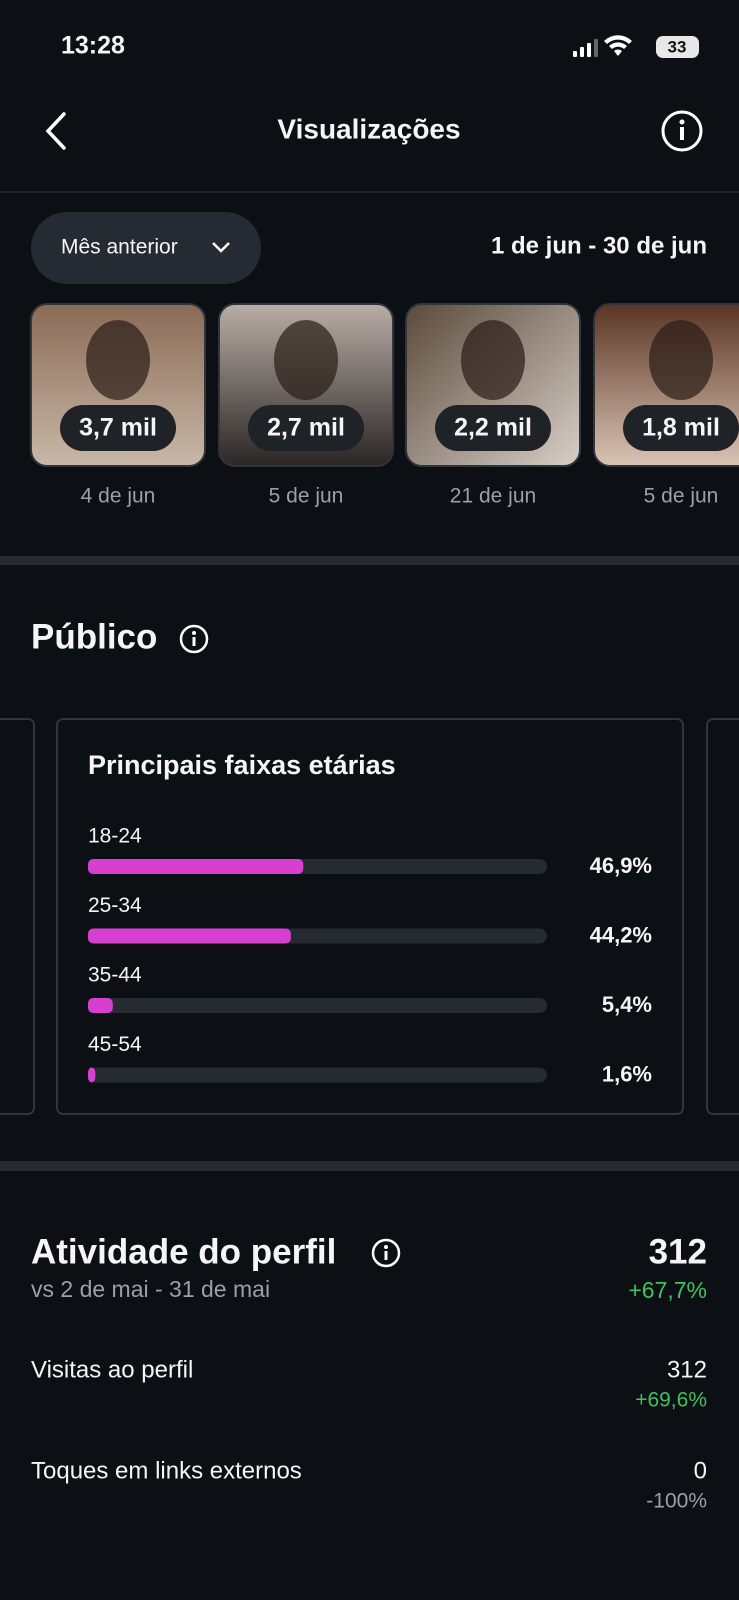  I want to click on metric-label: Visitas ao perfil, so click(112, 1369).